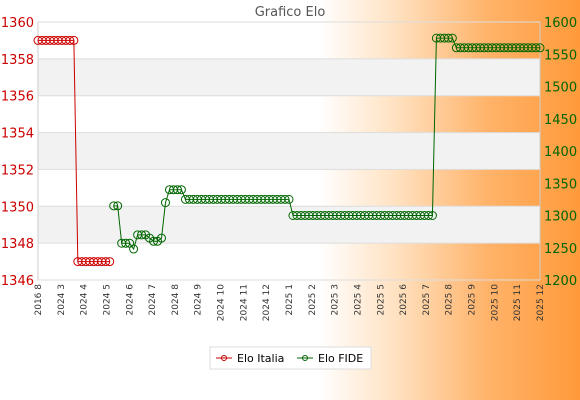  What do you see at coordinates (130, 300) in the screenshot?
I see `x-tick-label: 2024 6` at bounding box center [130, 300].